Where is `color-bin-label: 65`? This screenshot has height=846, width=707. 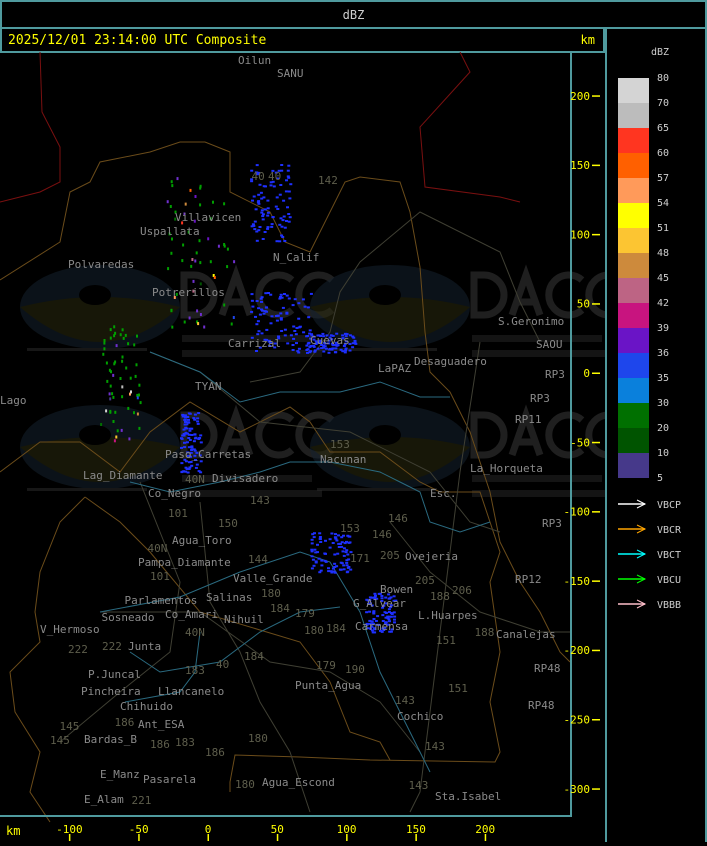 color-bin-label: 65 is located at coordinates (663, 128).